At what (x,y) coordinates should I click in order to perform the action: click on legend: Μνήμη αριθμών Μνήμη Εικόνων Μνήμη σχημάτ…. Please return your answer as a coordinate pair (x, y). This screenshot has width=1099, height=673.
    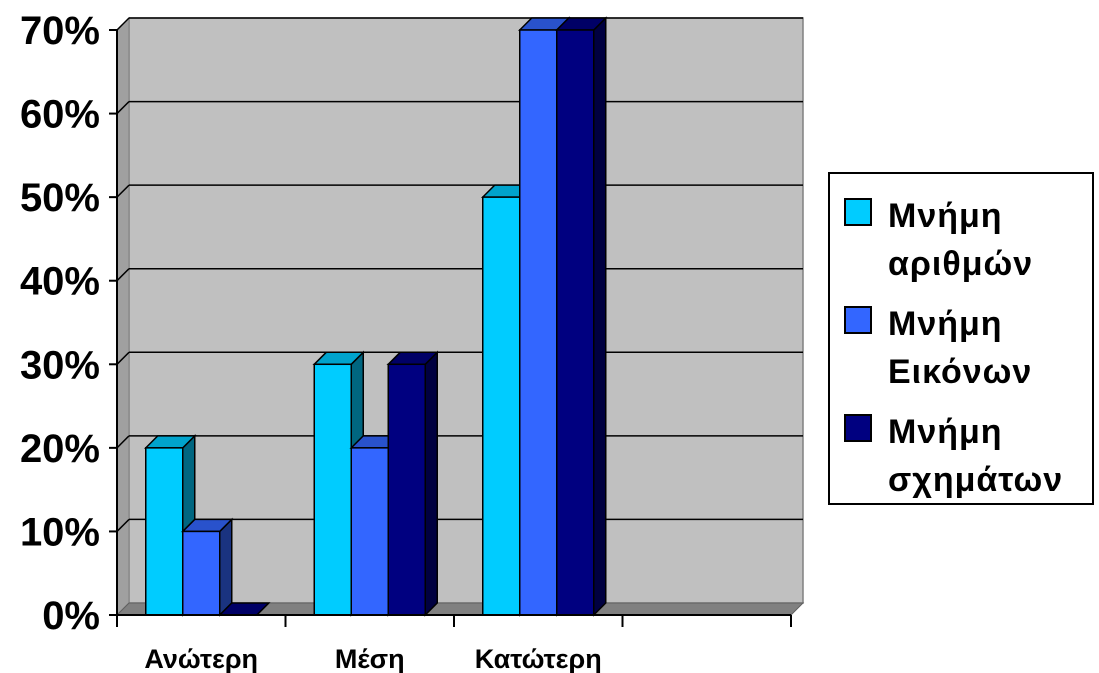
    Looking at the image, I should click on (961, 338).